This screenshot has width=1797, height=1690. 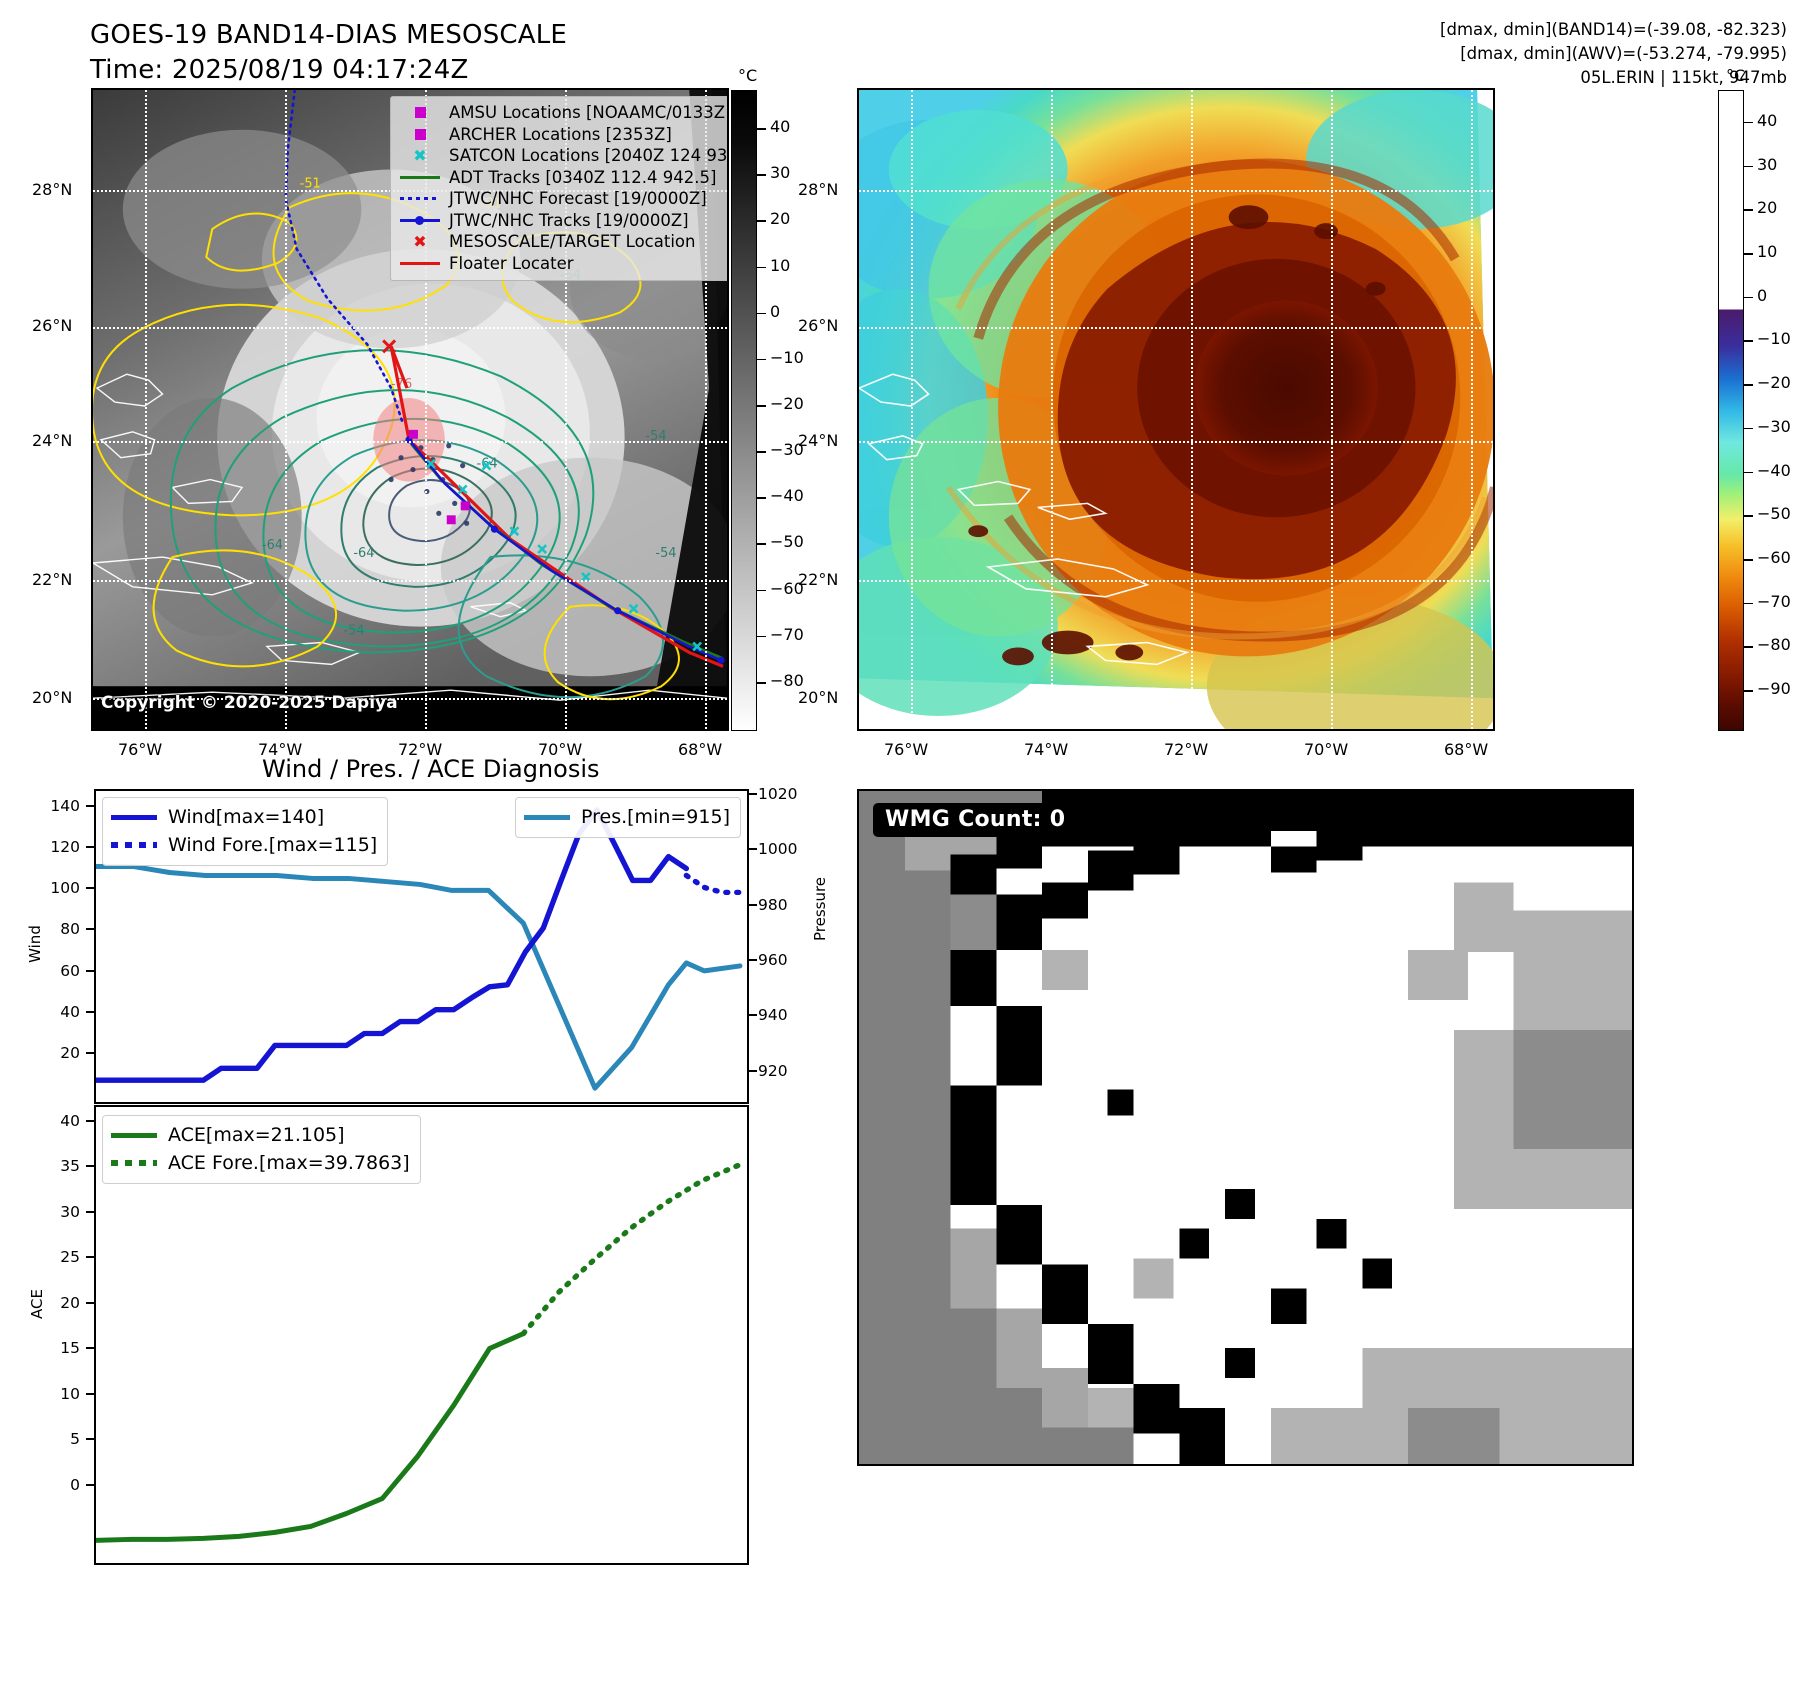 I want to click on wind-ytick: 20, so click(x=70, y=1053).